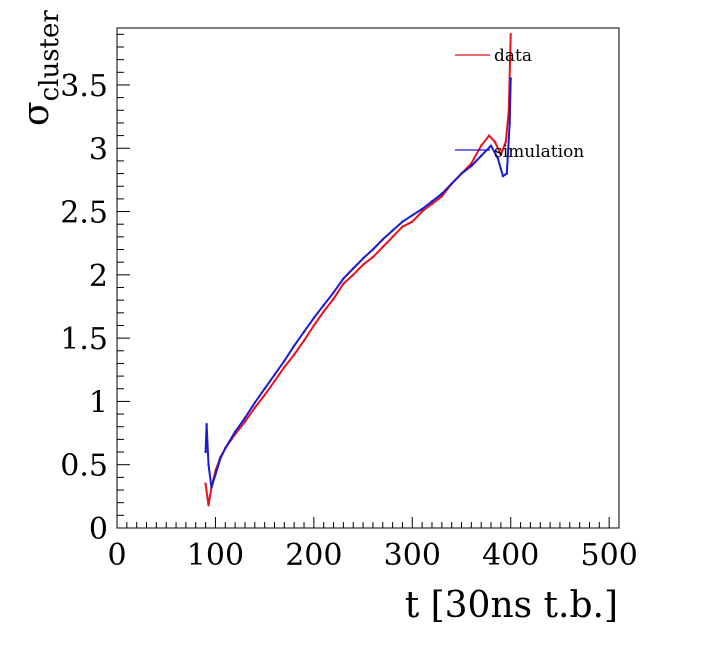 The image size is (728, 656). I want to click on legend-label-simulation: simulation, so click(539, 152).